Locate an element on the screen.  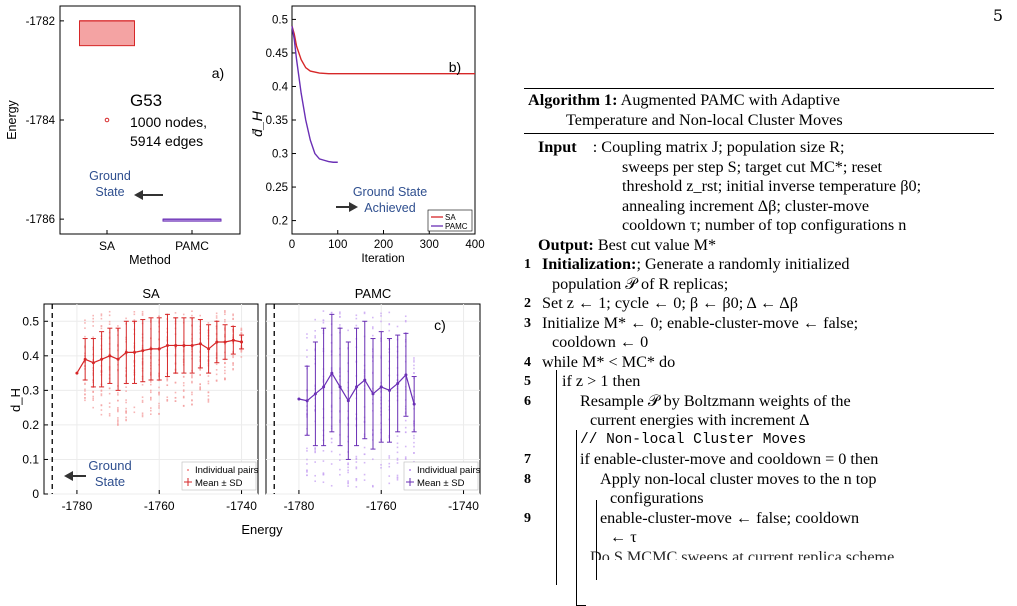
output-text: Best cut value M* is located at coordinates (657, 244).